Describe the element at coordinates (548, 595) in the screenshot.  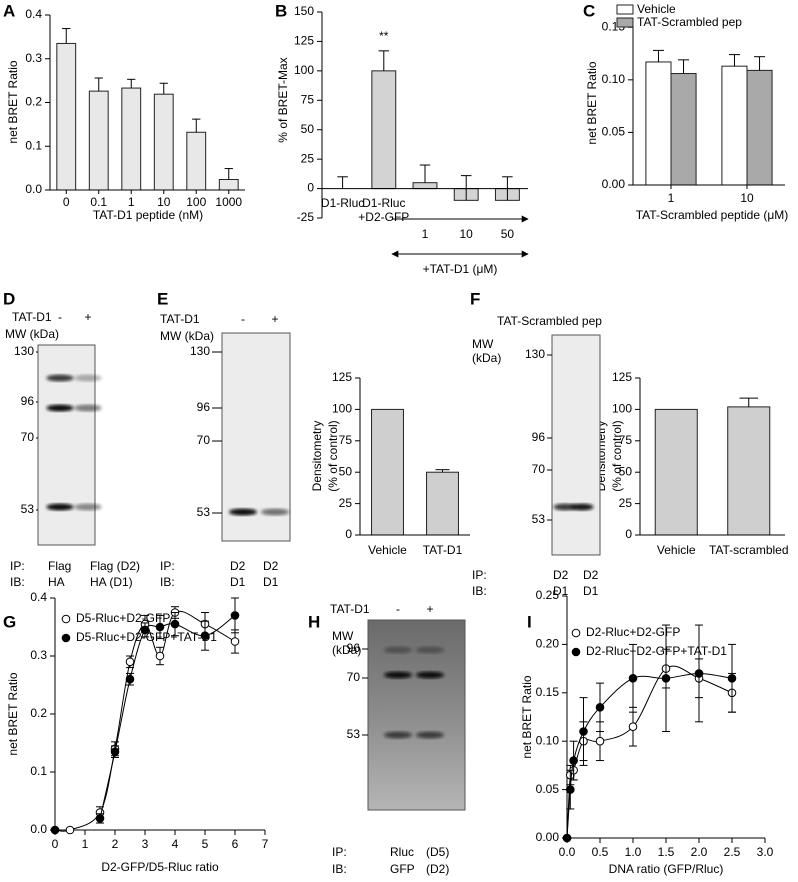
I see `y-tick-label: 0.25` at that location.